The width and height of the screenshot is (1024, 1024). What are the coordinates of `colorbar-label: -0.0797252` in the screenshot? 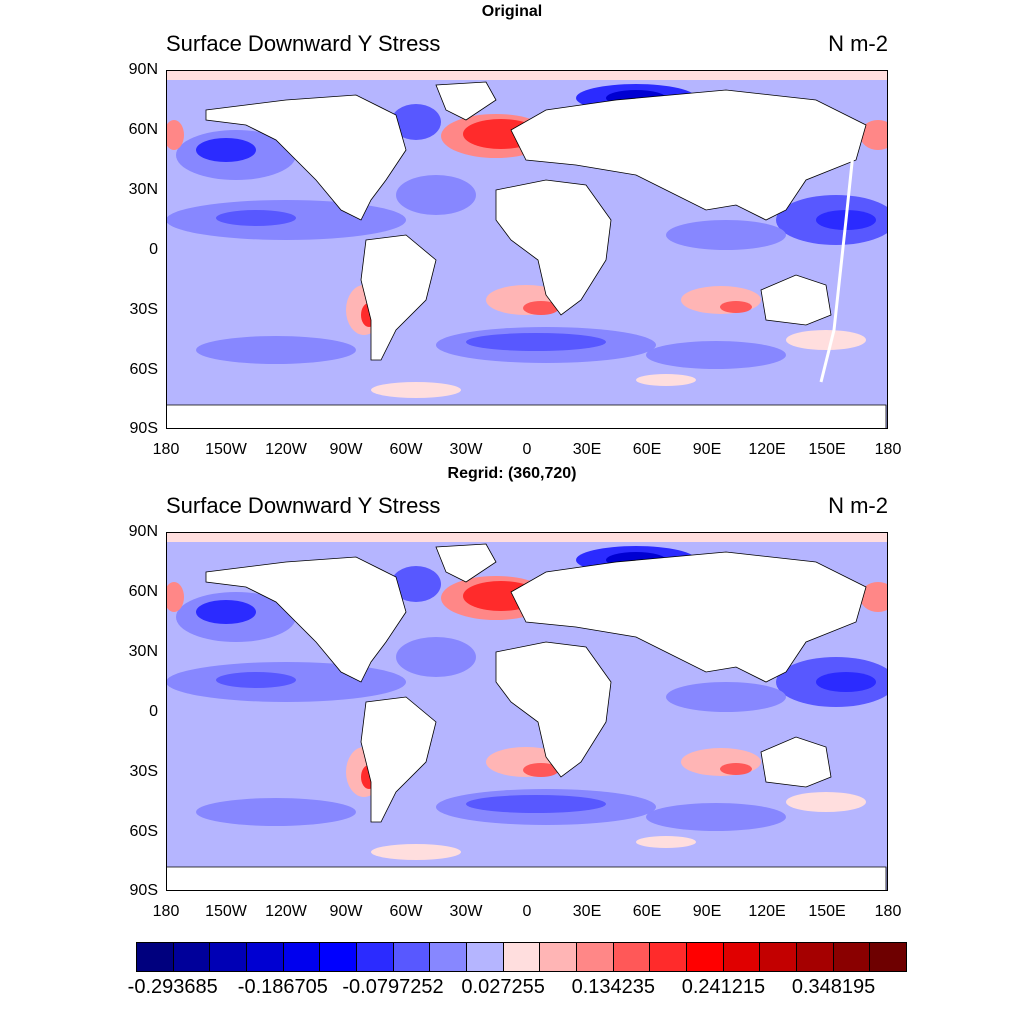 It's located at (393, 987).